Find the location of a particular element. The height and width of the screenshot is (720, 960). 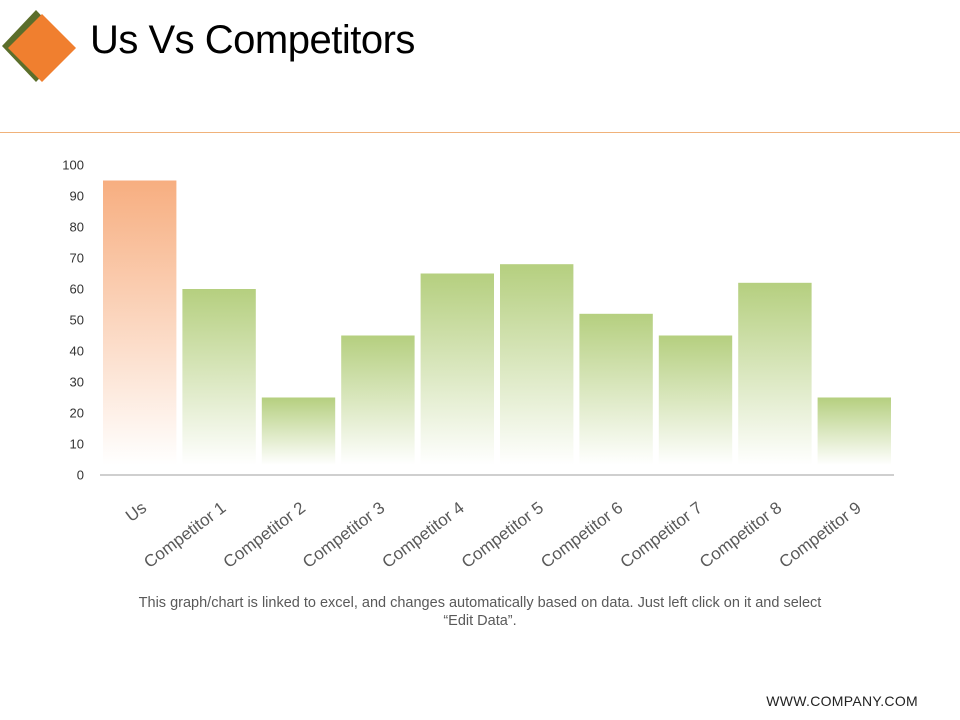

x-category-label: Competitor 4 is located at coordinates (423, 535).